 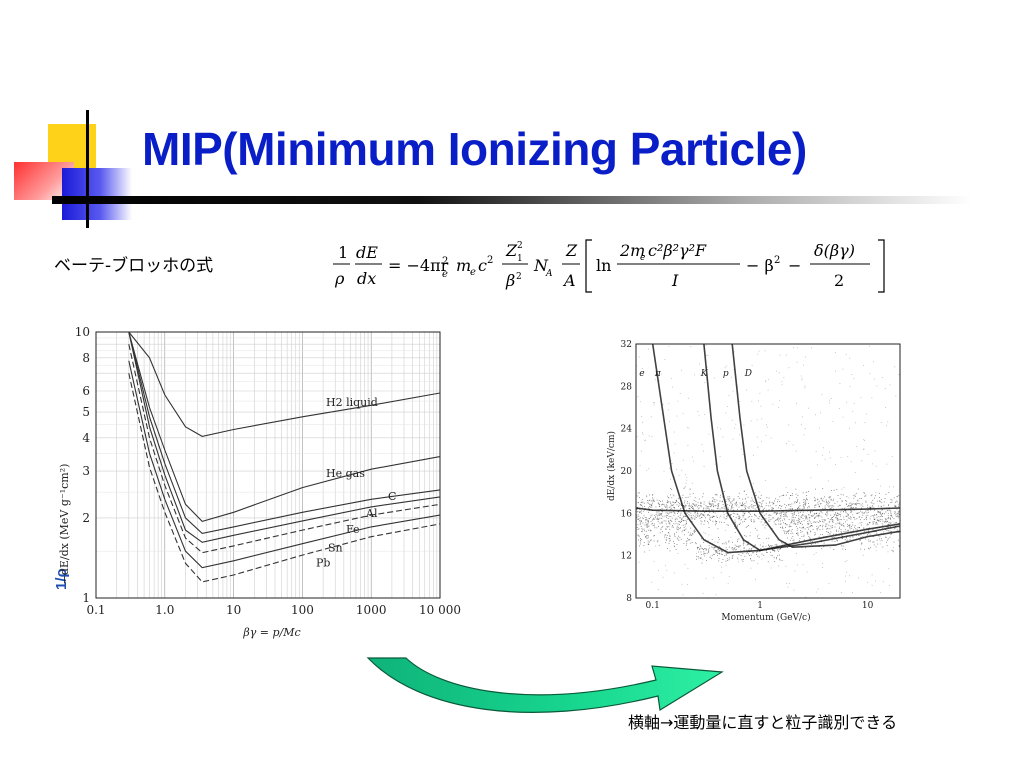 I want to click on chart1-x-tick: 10, so click(x=233, y=610).